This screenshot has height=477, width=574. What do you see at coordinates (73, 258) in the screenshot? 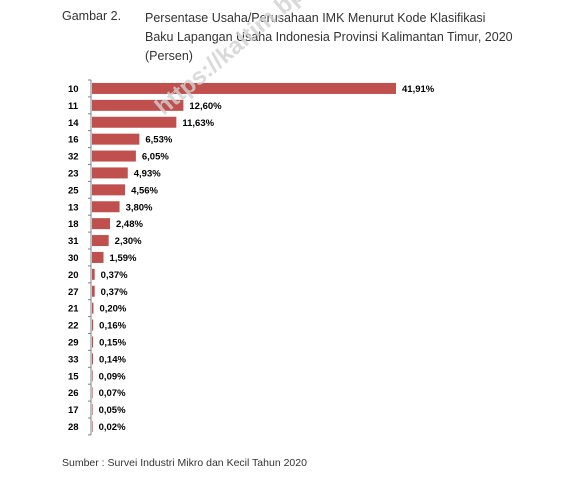
I see `category-tick-label: 30` at bounding box center [73, 258].